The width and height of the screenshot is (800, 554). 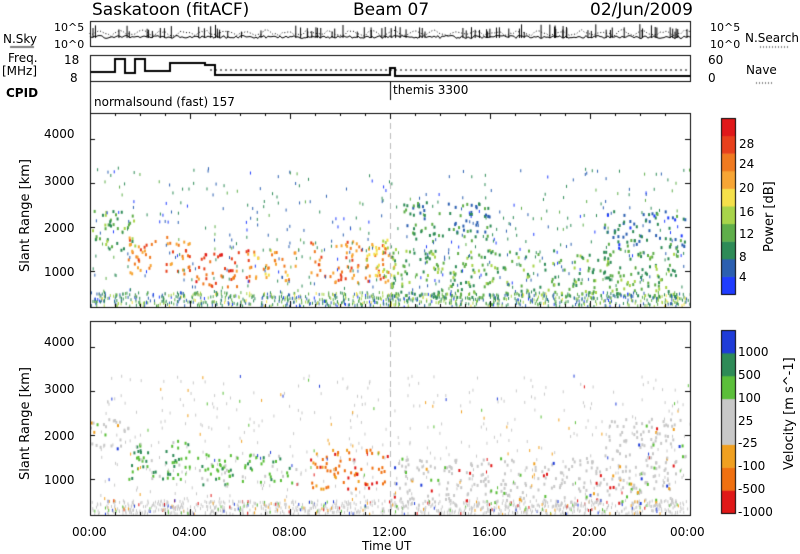 What do you see at coordinates (289, 532) in the screenshot?
I see `xtick-0800: 08:00` at bounding box center [289, 532].